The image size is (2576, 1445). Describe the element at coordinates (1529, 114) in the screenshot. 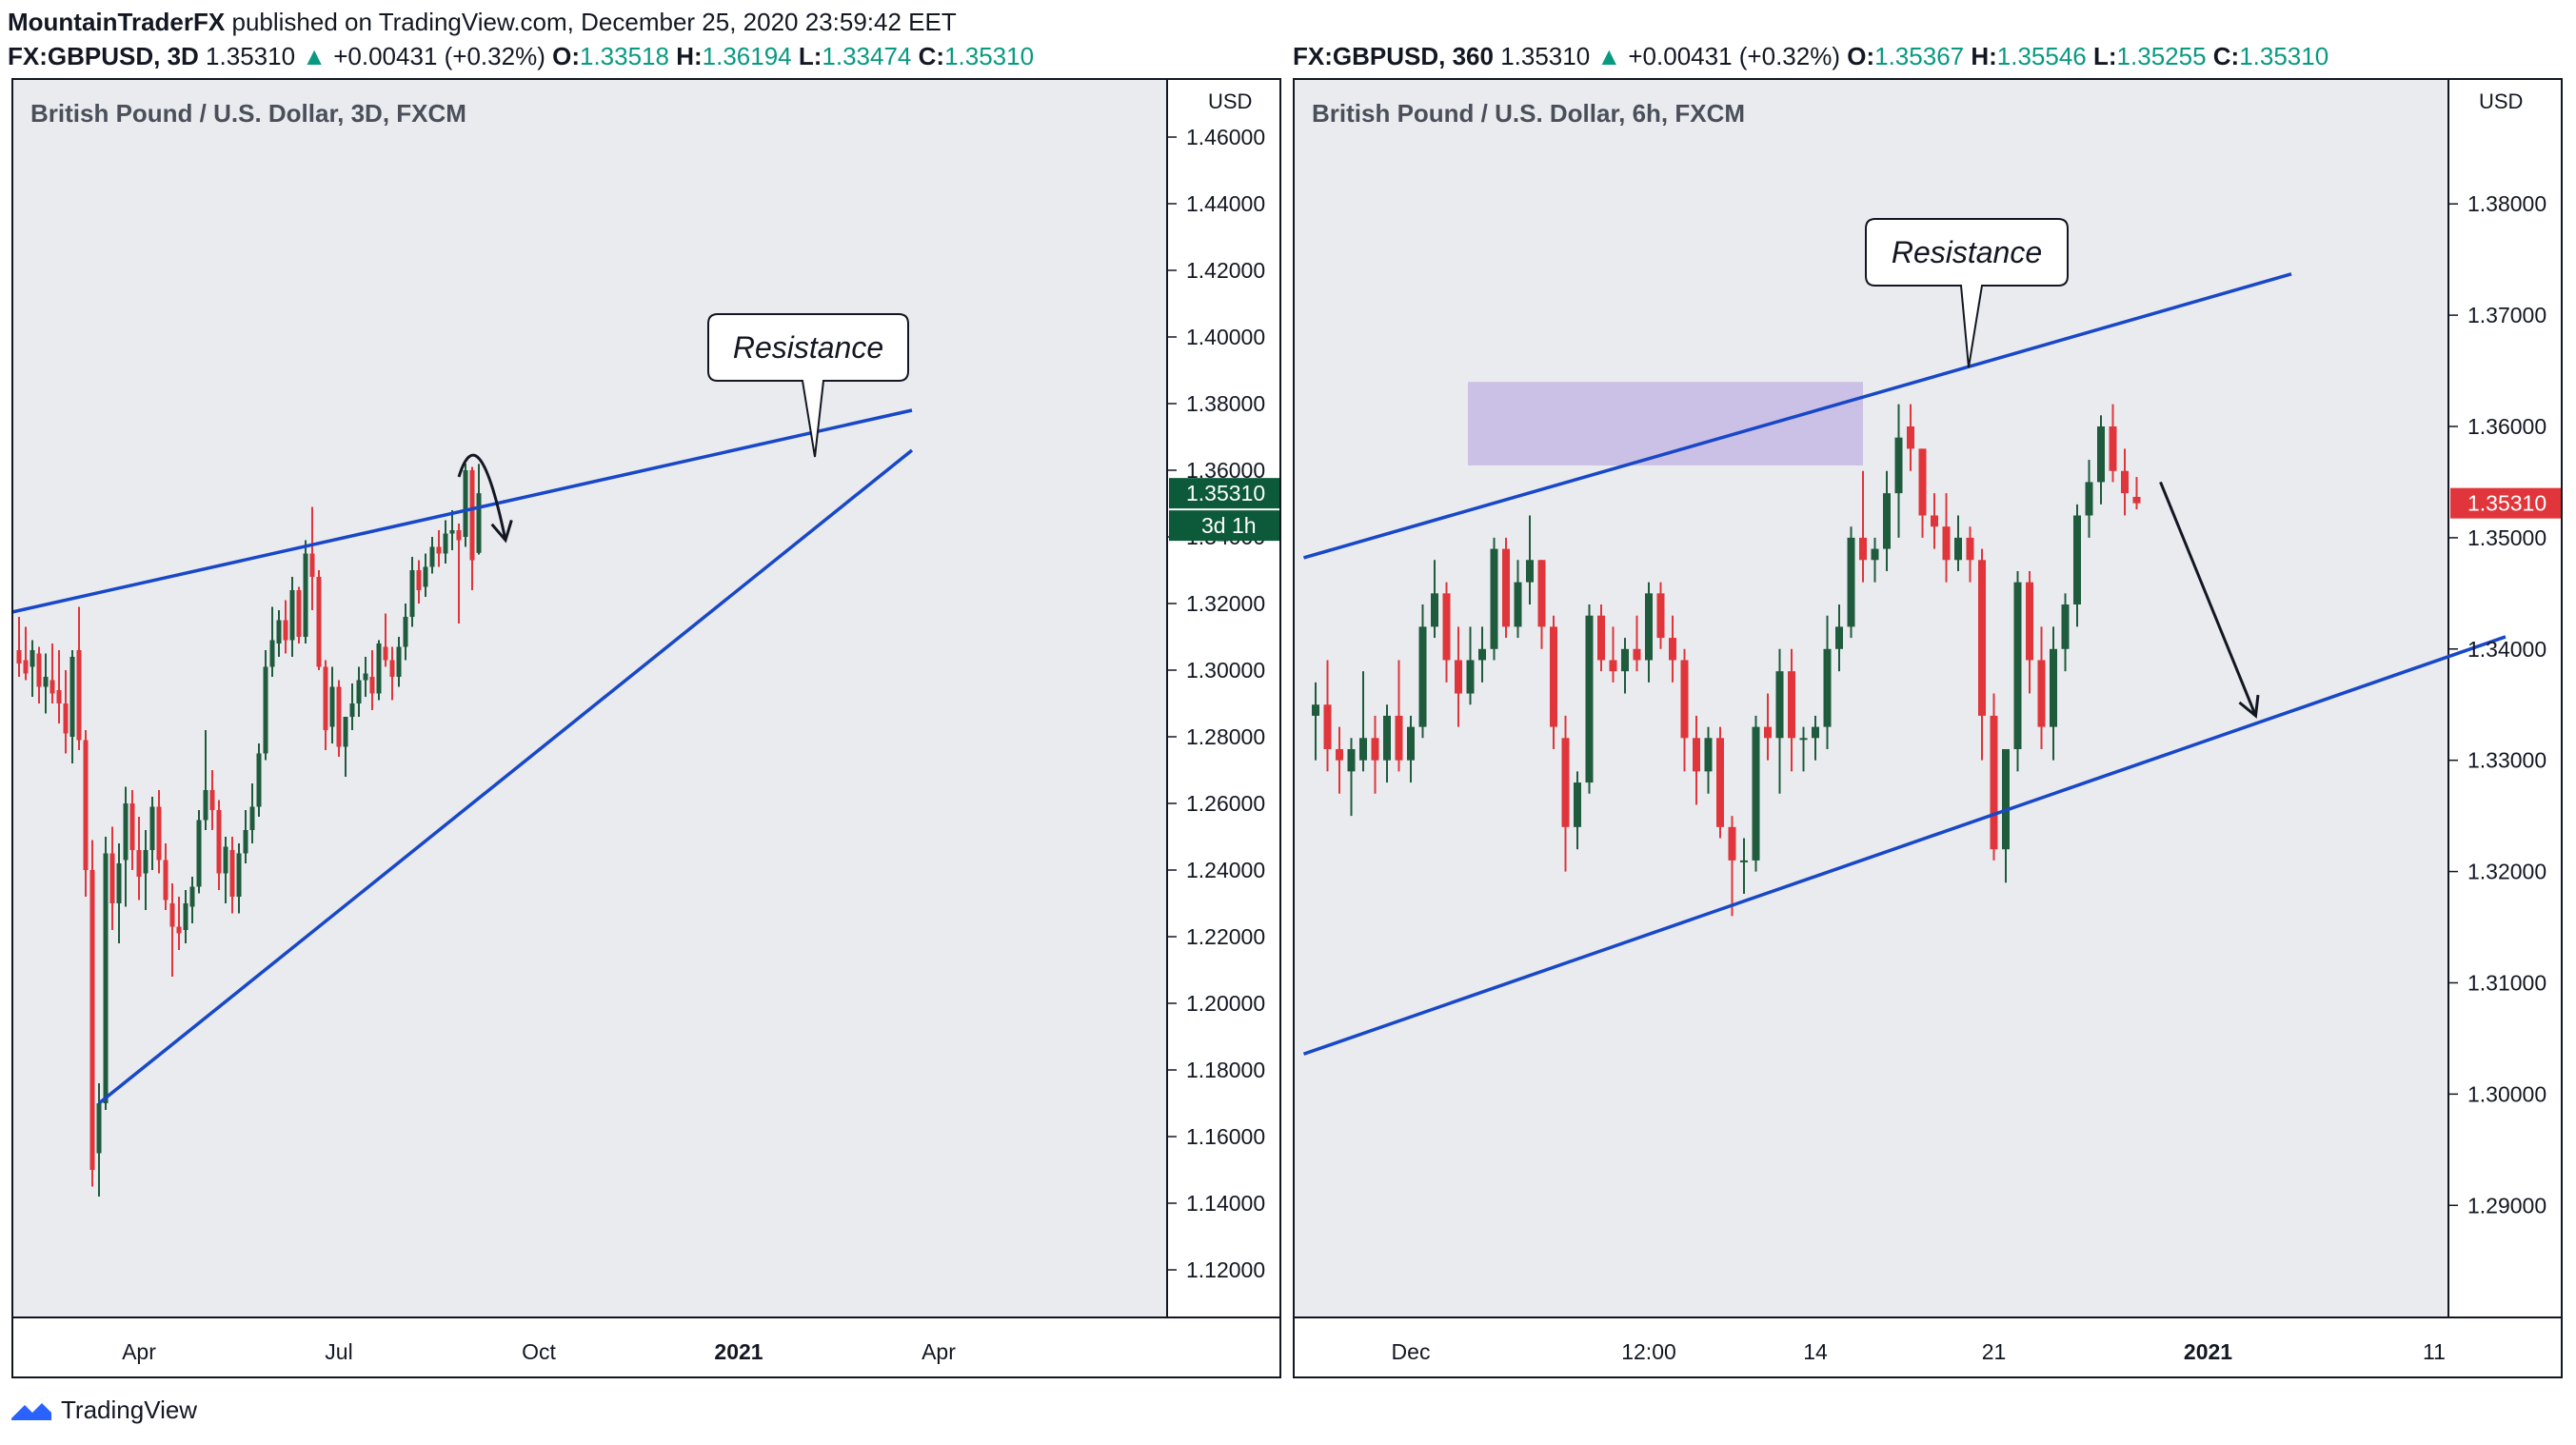

I see `right-chart-title: British Pound / U.S. Dollar, 6h, FXCM` at that location.